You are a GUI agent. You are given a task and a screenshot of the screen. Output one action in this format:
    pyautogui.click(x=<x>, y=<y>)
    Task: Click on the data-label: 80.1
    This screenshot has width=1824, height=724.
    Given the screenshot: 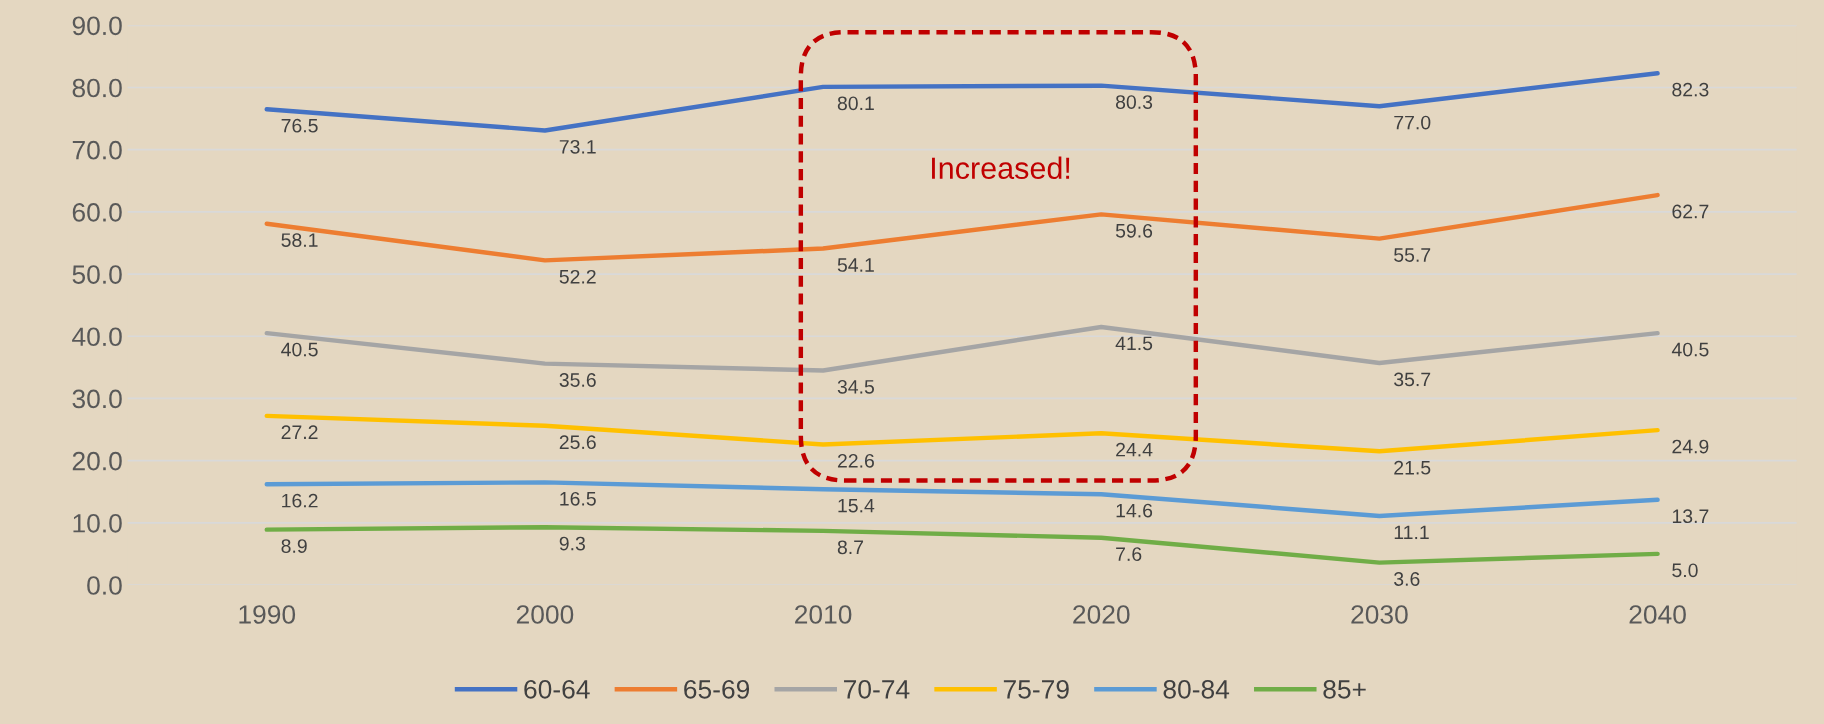 What is the action you would take?
    pyautogui.click(x=855, y=103)
    